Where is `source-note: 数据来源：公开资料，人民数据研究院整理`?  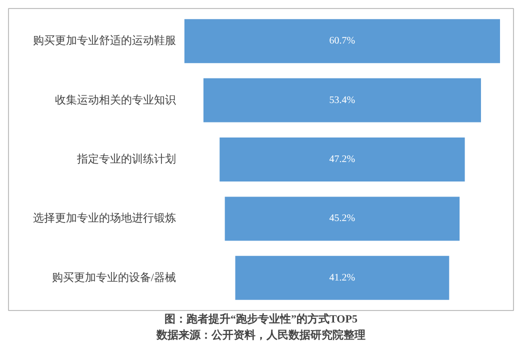
source-note: 数据来源：公开资料，人民数据研究院整理 is located at coordinates (261, 335).